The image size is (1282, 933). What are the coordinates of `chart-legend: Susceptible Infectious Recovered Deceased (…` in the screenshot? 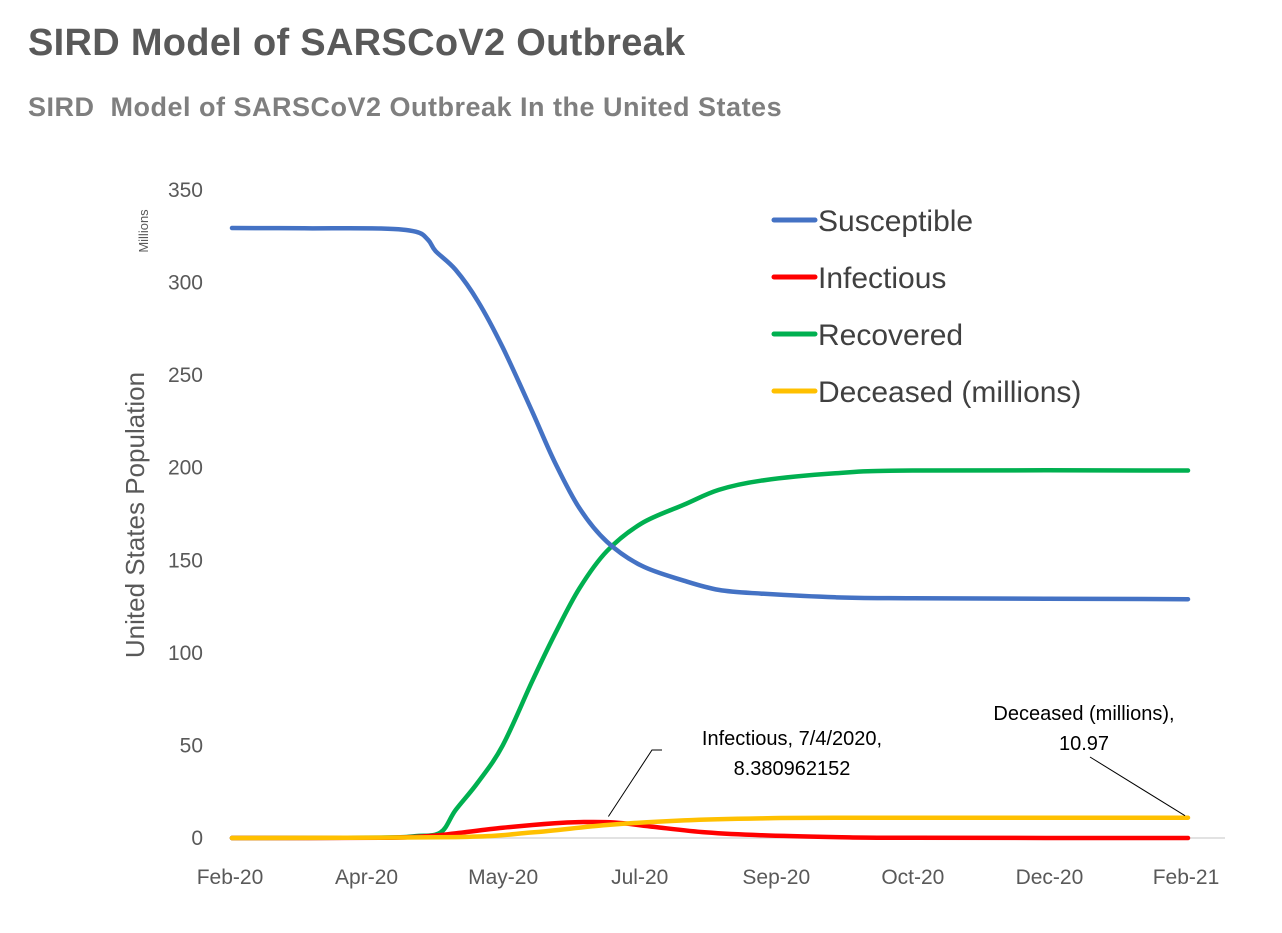 It's located at (926, 307).